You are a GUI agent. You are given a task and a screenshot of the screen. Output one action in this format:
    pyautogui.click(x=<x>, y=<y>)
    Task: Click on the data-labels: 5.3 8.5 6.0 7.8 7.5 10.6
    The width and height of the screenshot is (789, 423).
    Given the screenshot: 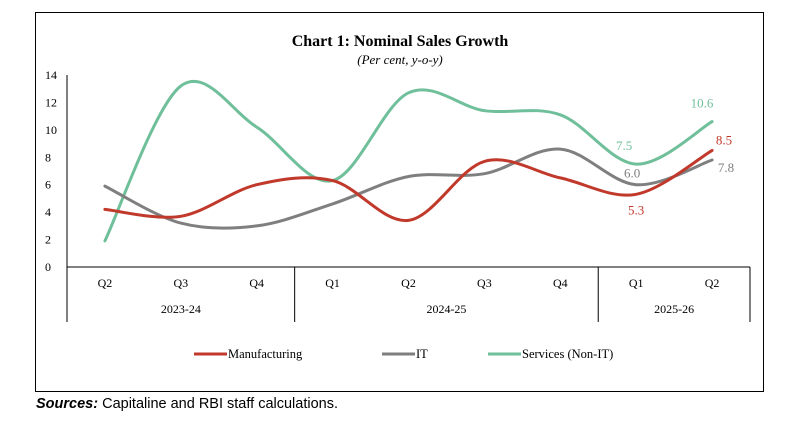 What is the action you would take?
    pyautogui.click(x=675, y=157)
    